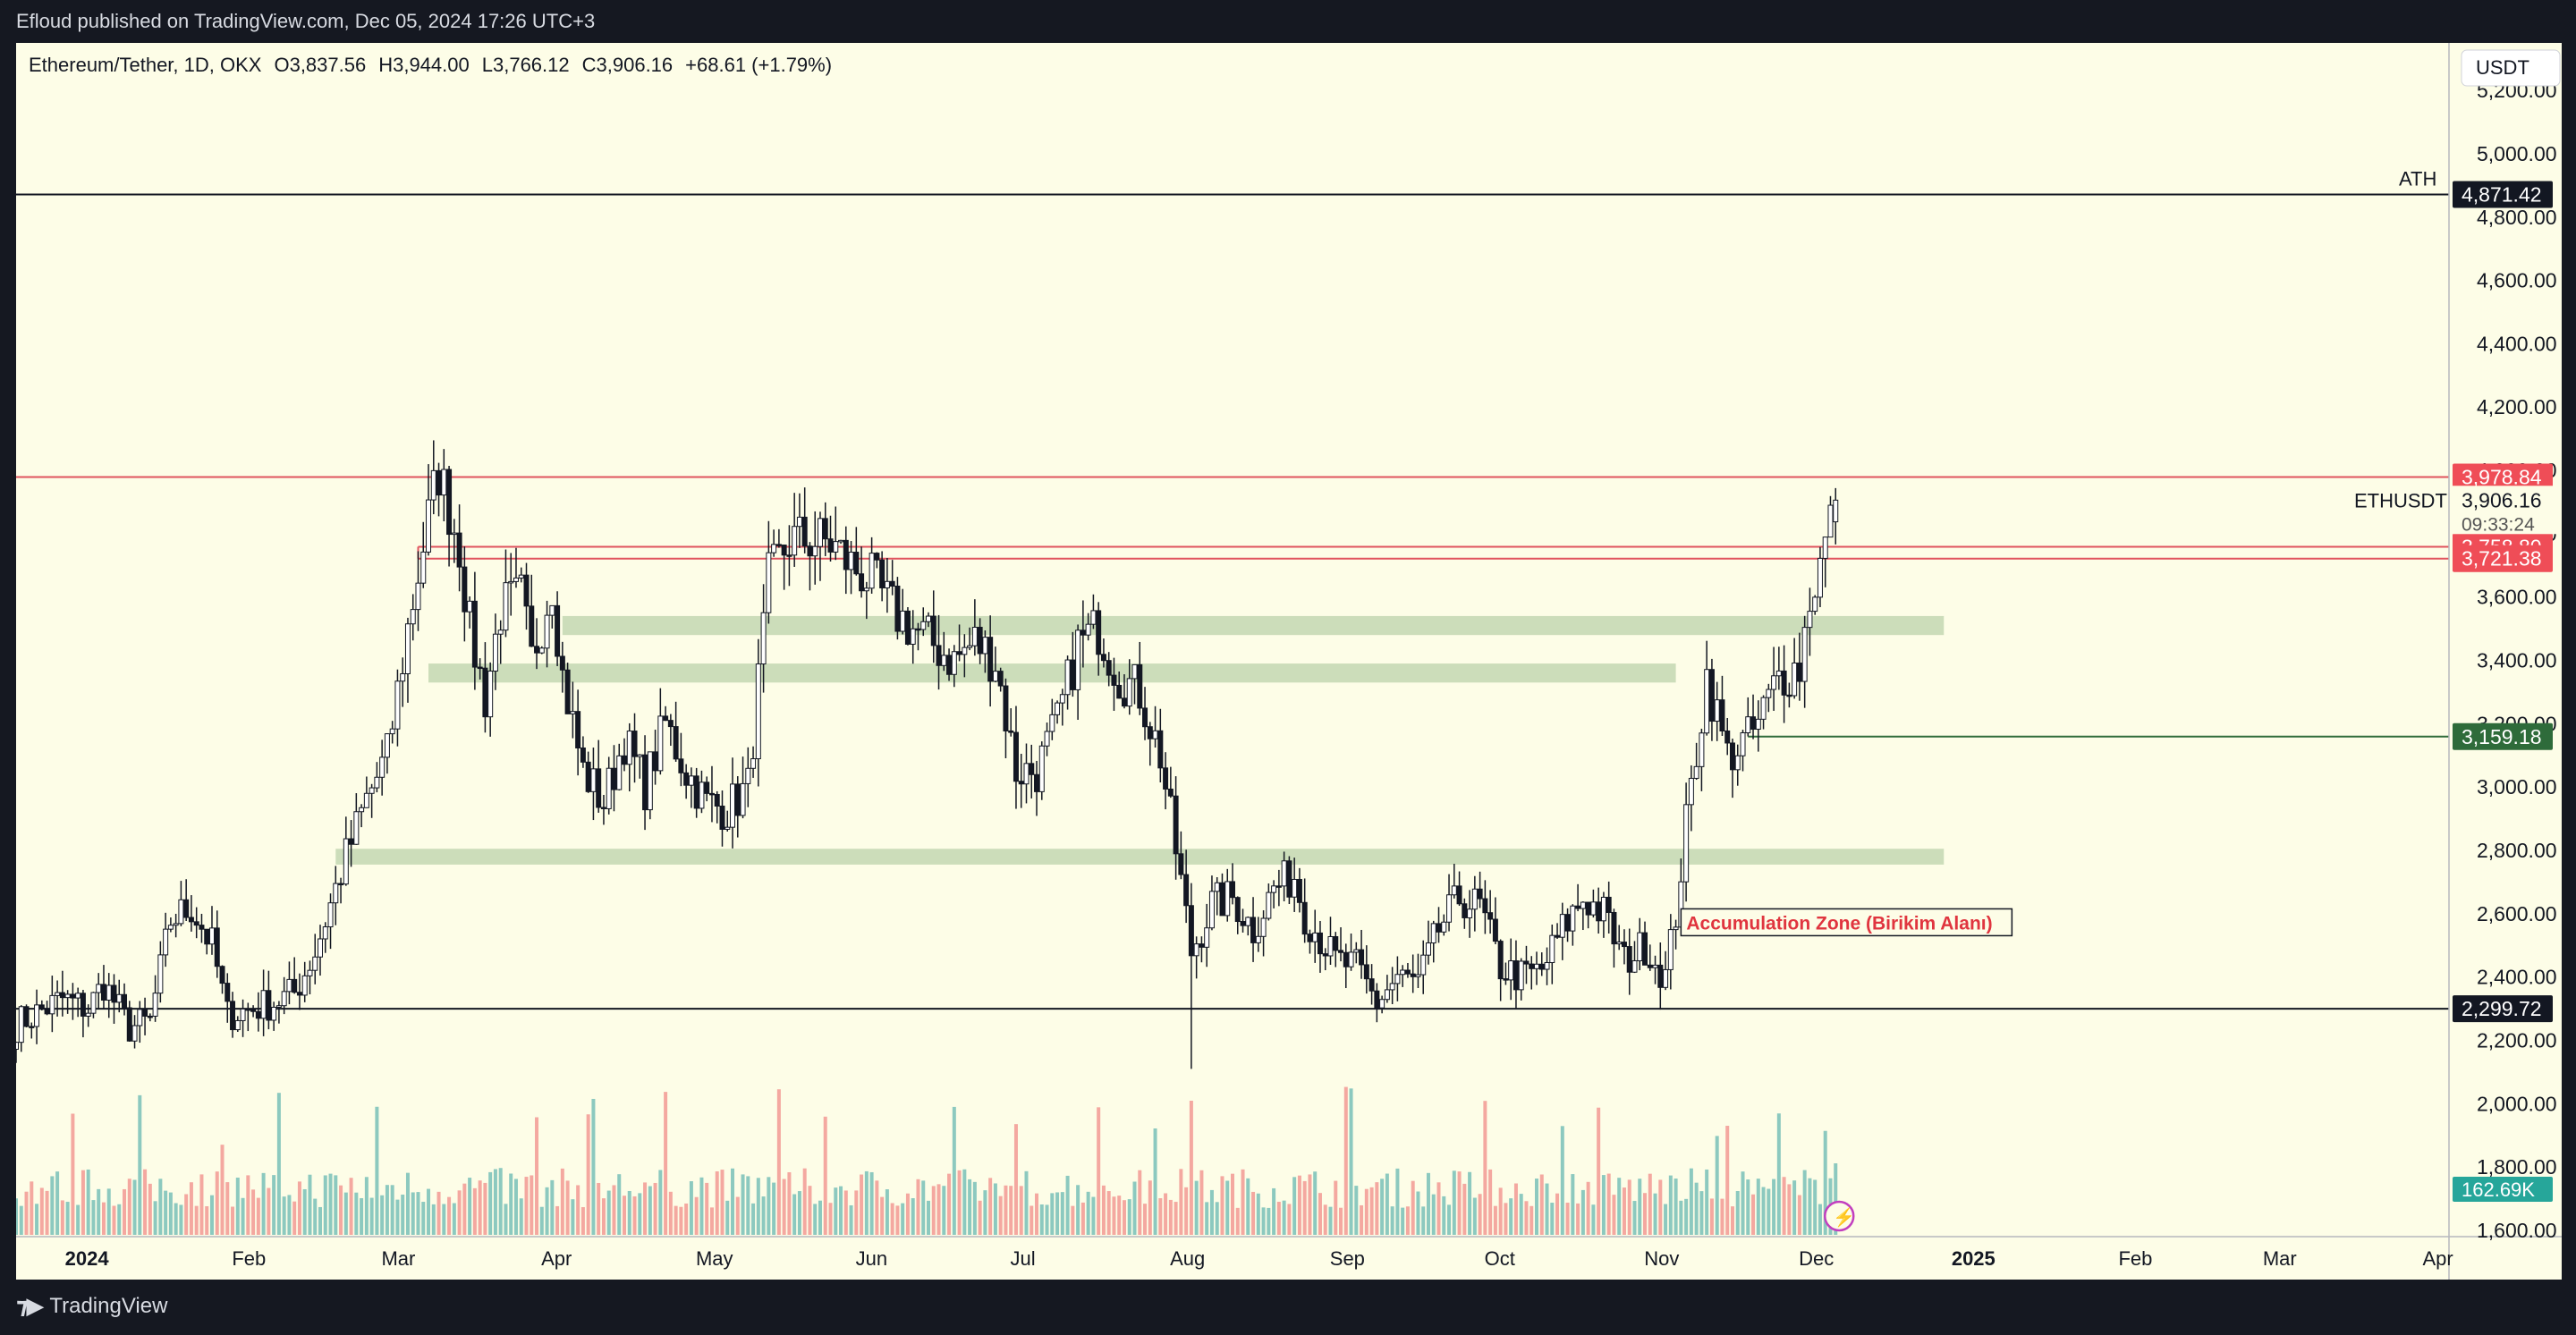 The height and width of the screenshot is (1335, 2576). I want to click on bolt-icon, so click(1839, 1216).